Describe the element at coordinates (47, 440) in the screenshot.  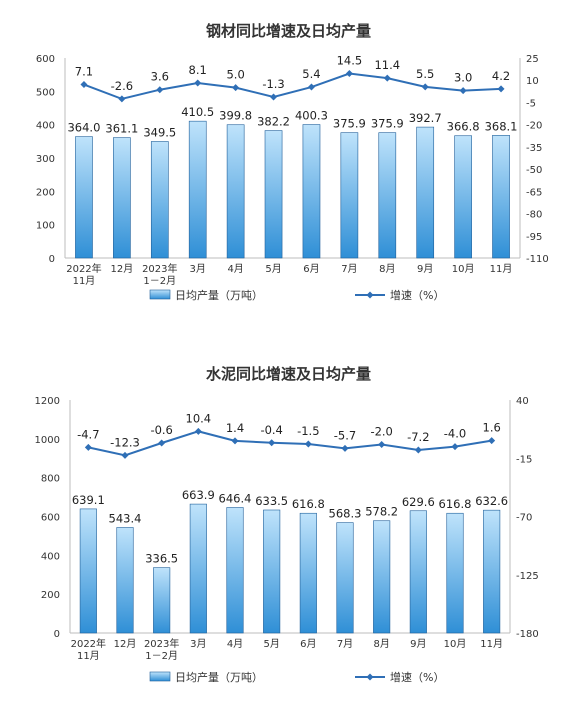
I see `y-tick-label: 1000` at that location.